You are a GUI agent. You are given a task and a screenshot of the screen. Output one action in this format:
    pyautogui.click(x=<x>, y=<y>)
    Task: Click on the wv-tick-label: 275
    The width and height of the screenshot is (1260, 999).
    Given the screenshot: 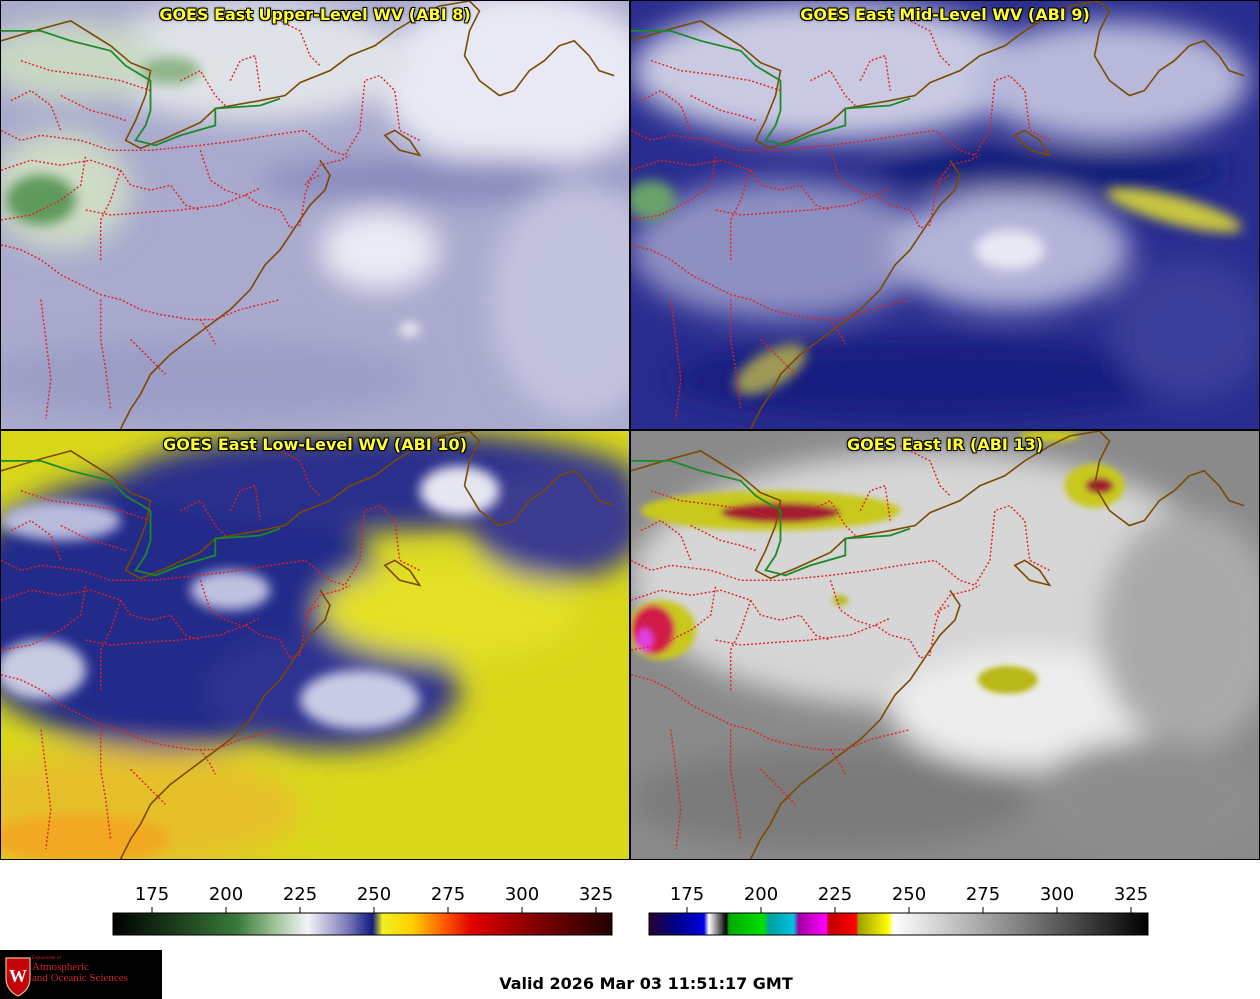 What is the action you would take?
    pyautogui.click(x=448, y=894)
    